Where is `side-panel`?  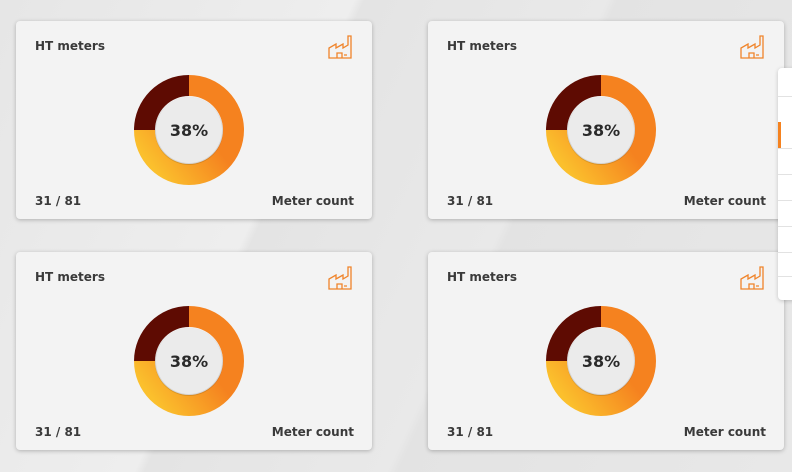 side-panel is located at coordinates (785, 184).